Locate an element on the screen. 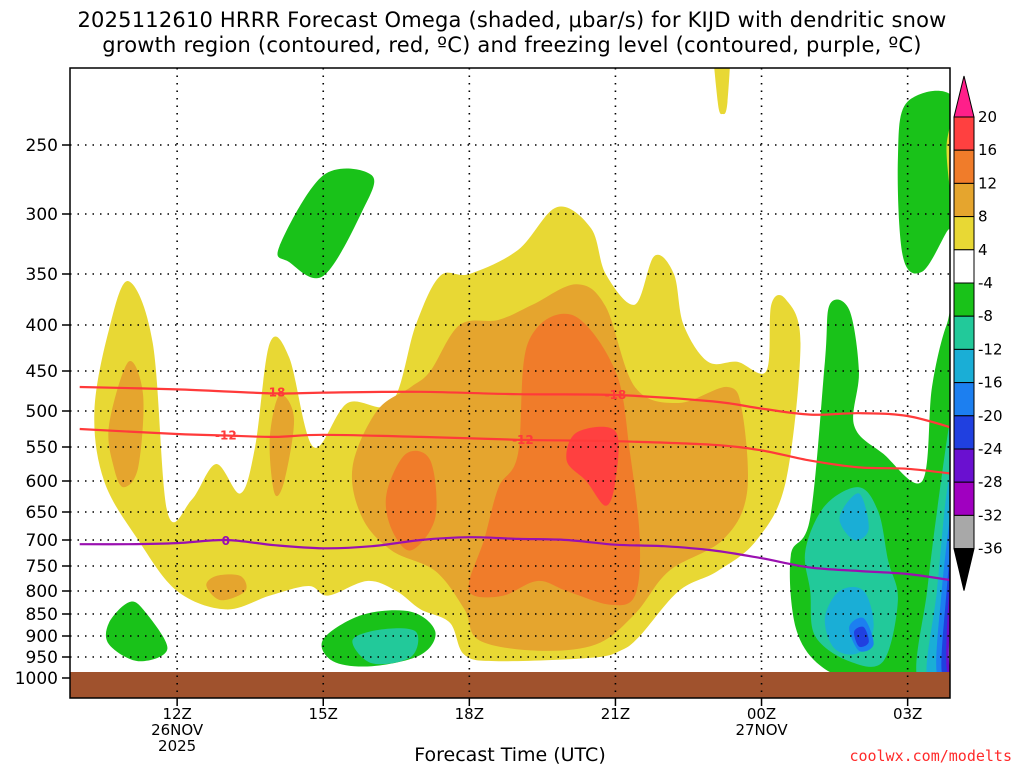 Image resolution: width=1024 pixels, height=768 pixels. y-tick-label: 250 is located at coordinates (42, 146).